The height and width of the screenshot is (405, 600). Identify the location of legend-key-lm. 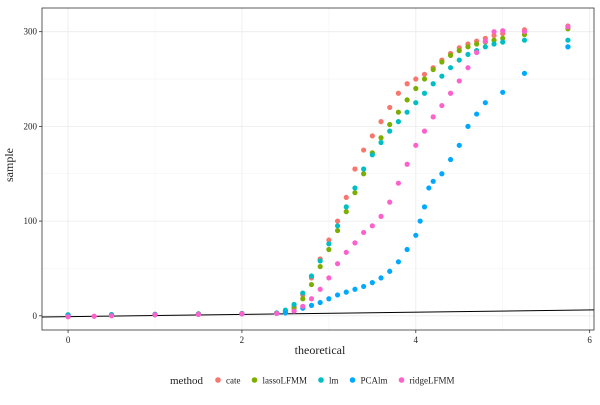
(321, 380).